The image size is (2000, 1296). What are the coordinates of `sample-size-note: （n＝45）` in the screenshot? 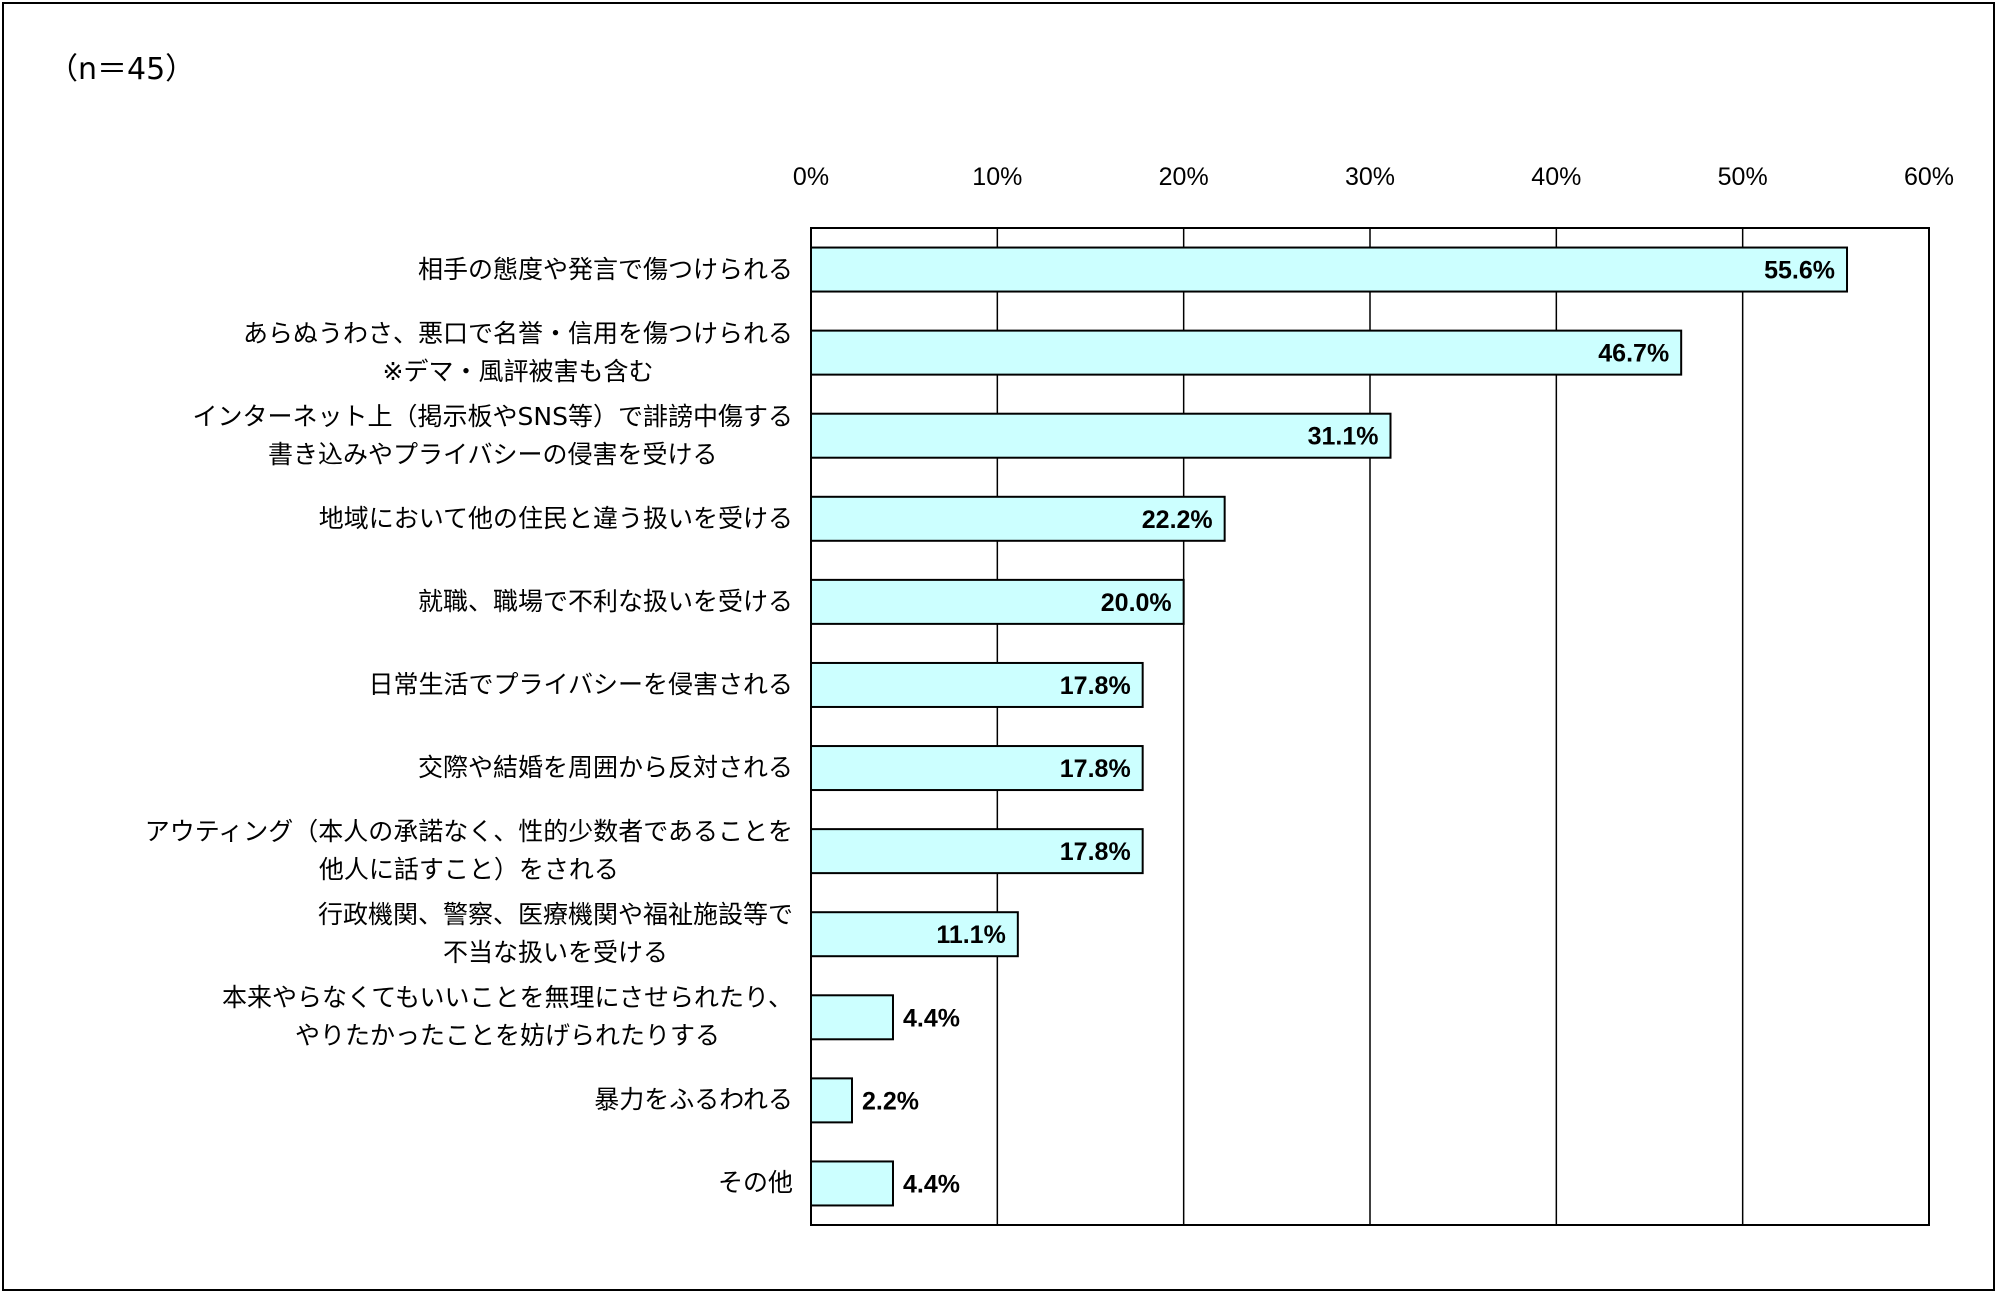 It's located at (122, 69).